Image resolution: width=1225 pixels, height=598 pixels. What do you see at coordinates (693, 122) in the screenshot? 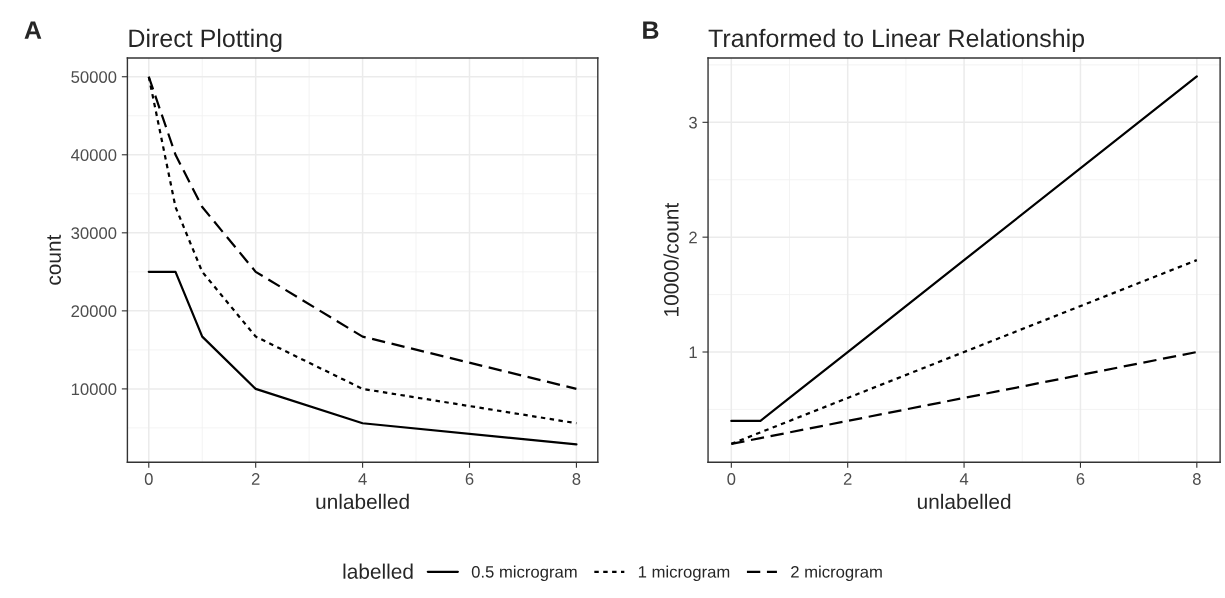
I see `y-tick-label: 3` at bounding box center [693, 122].